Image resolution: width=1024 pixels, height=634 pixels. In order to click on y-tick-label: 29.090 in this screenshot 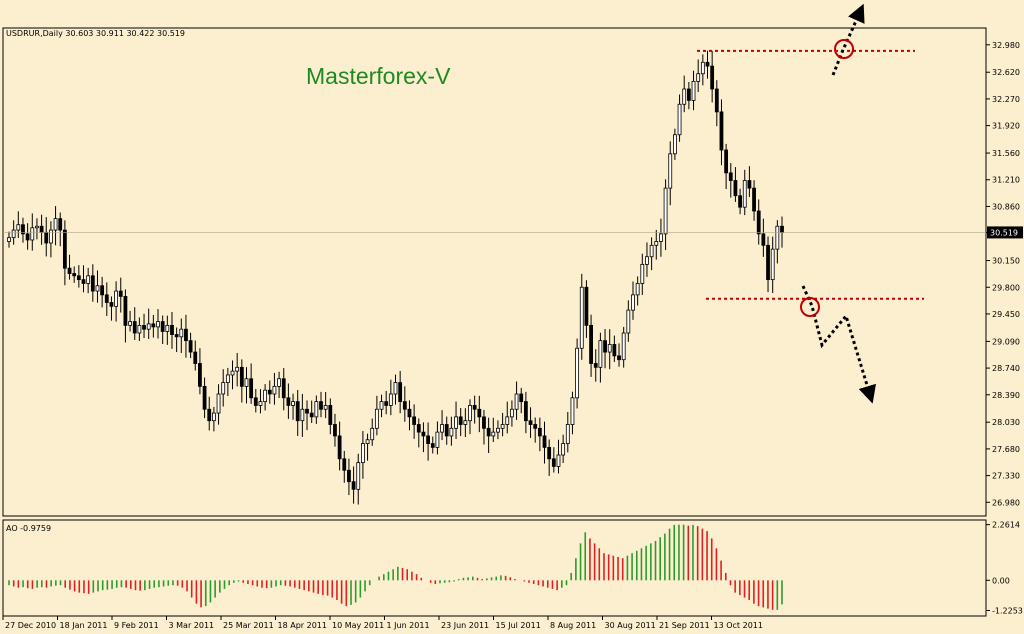, I will do `click(1006, 341)`.